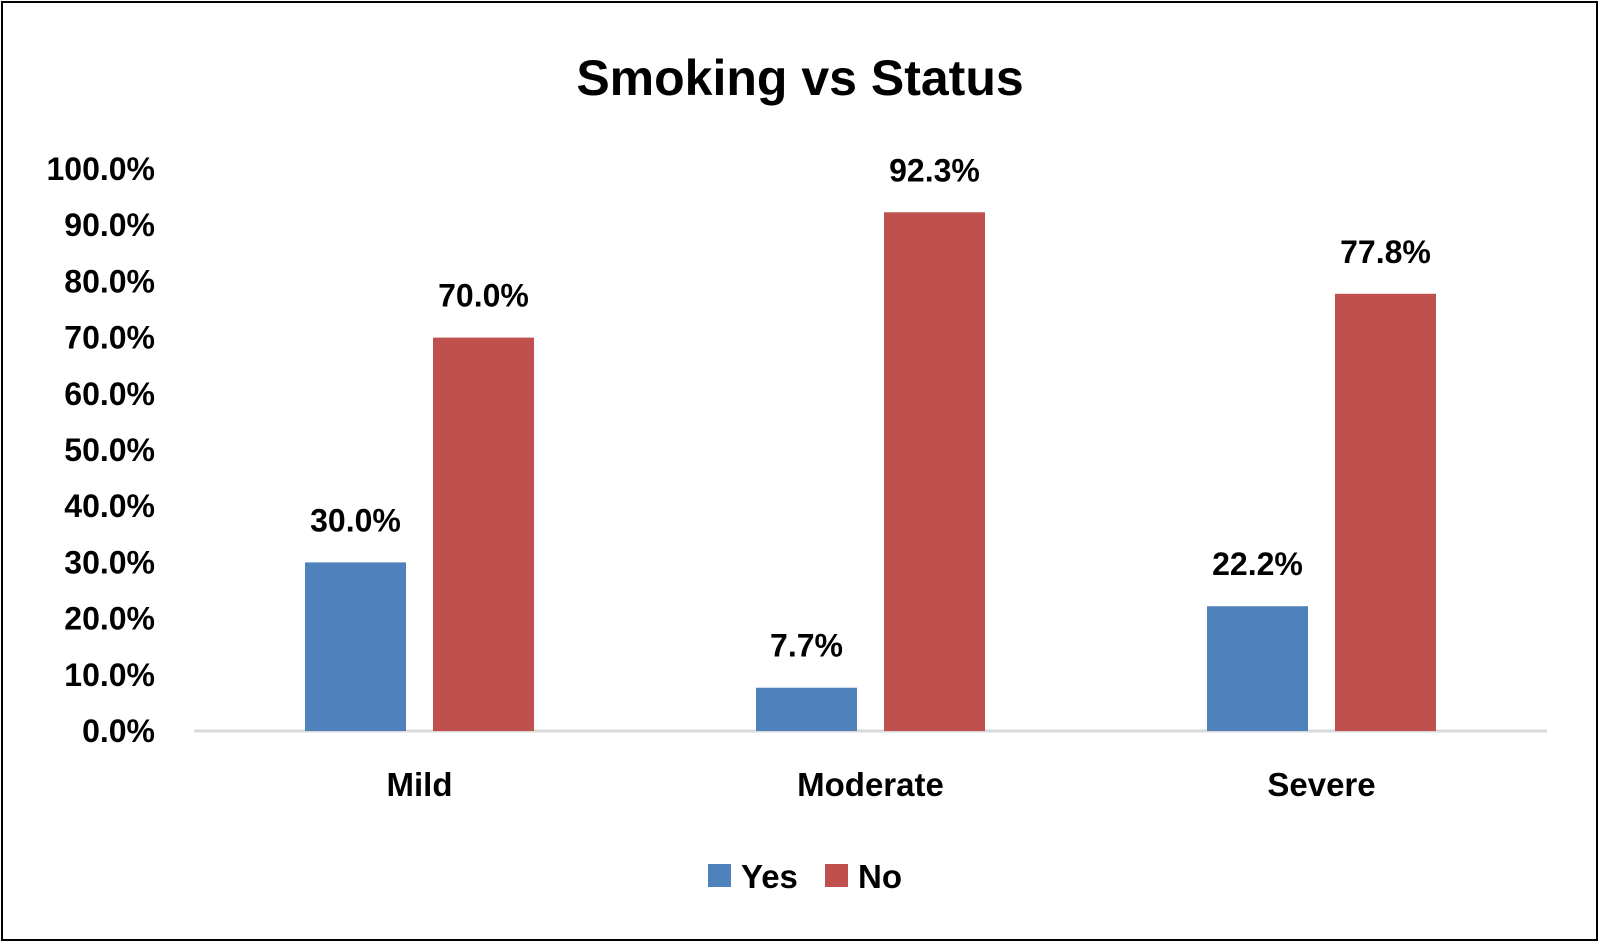 The height and width of the screenshot is (944, 1601). I want to click on bar-no-severe, so click(1385, 512).